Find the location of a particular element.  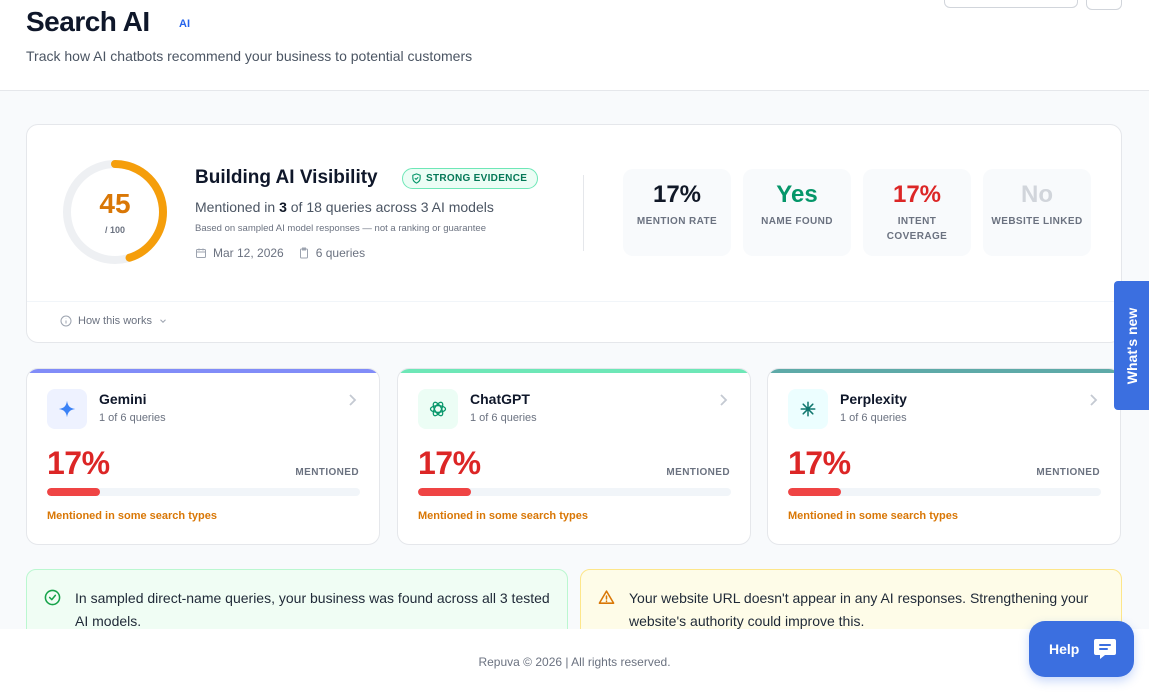

how-this-works-toggle: How this works is located at coordinates (114, 321).